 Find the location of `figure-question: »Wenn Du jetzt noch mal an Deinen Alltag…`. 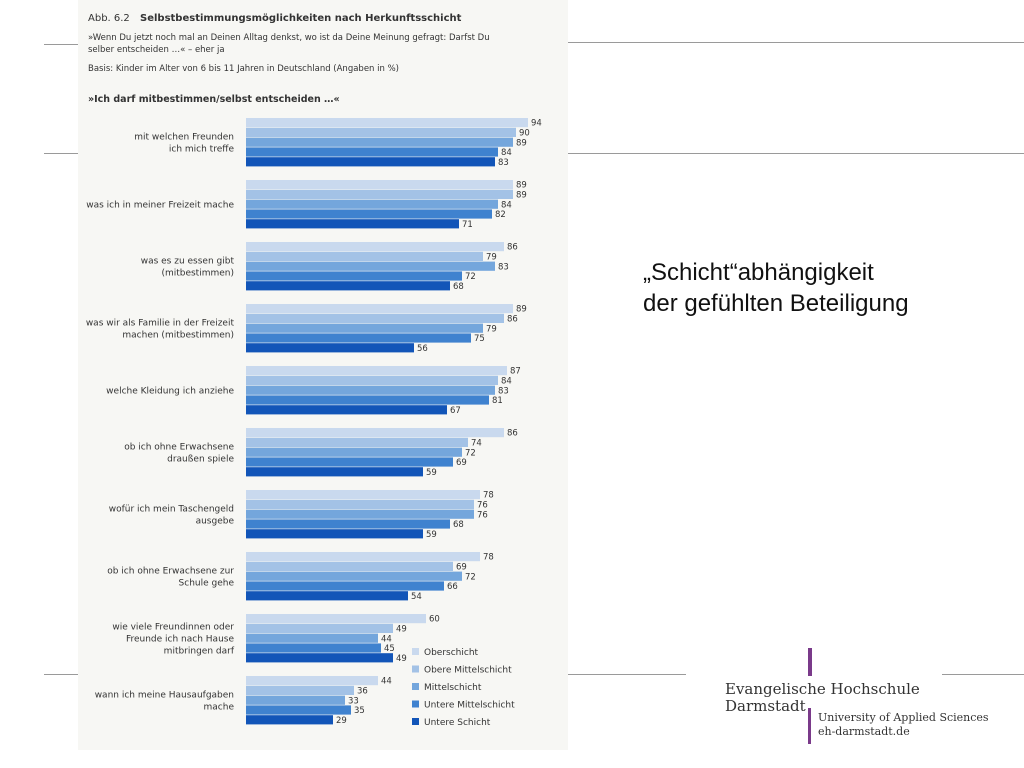

figure-question: »Wenn Du jetzt noch mal an Deinen Alltag… is located at coordinates (289, 44).